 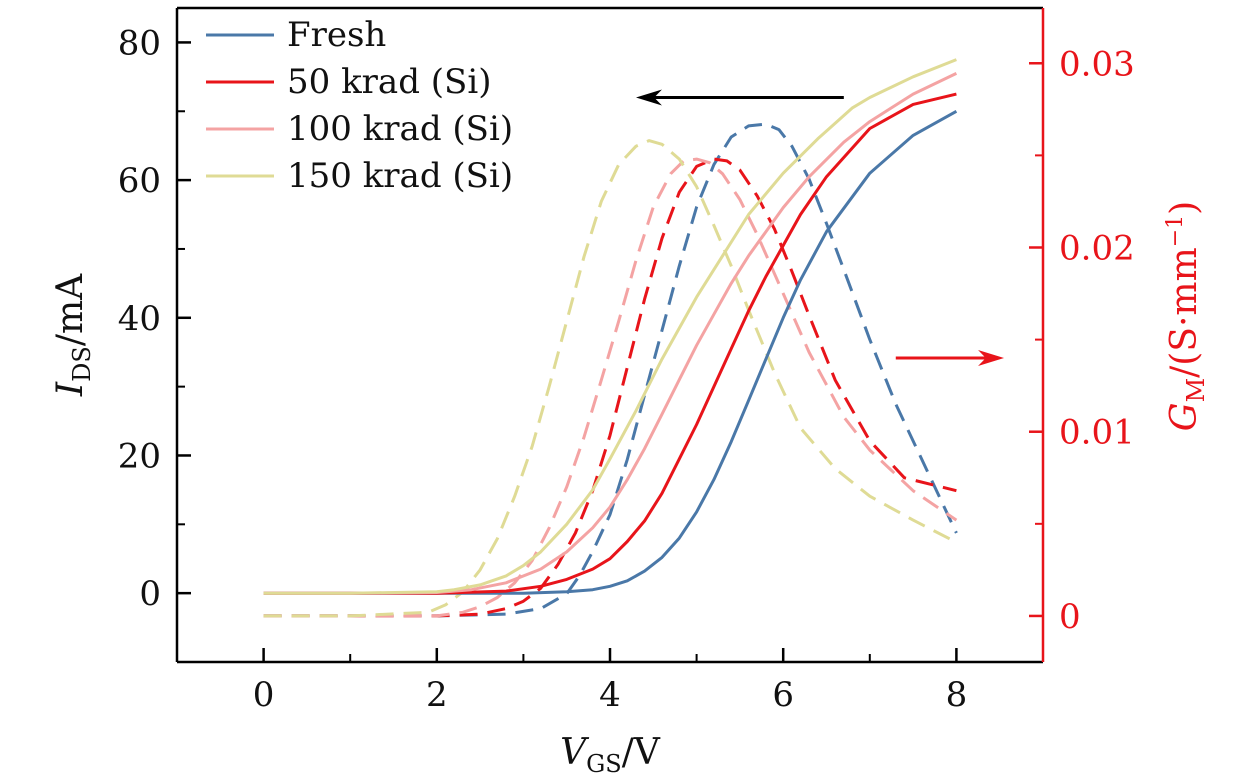 What do you see at coordinates (400, 176) in the screenshot?
I see `legend-label-150krad: 150 krad (Si)` at bounding box center [400, 176].